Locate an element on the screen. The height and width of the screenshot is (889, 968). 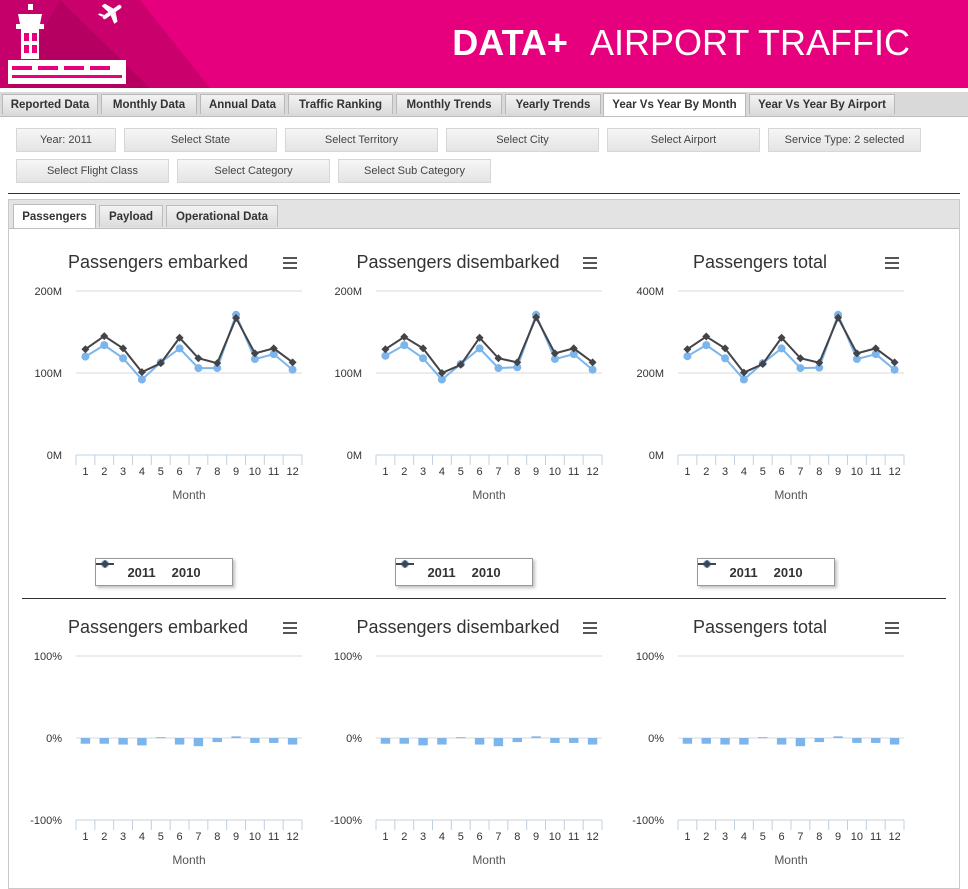
x-tick-label: 9 is located at coordinates (236, 837).